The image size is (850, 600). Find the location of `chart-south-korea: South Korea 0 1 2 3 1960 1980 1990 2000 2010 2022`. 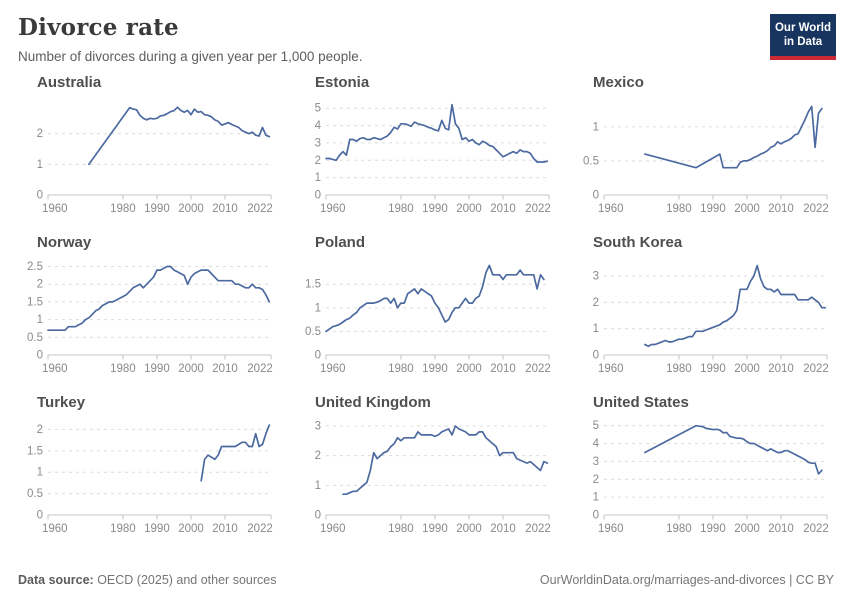

chart-south-korea: South Korea 0 1 2 3 1960 1980 1990 2000 2010 2022 is located at coordinates (703, 311).